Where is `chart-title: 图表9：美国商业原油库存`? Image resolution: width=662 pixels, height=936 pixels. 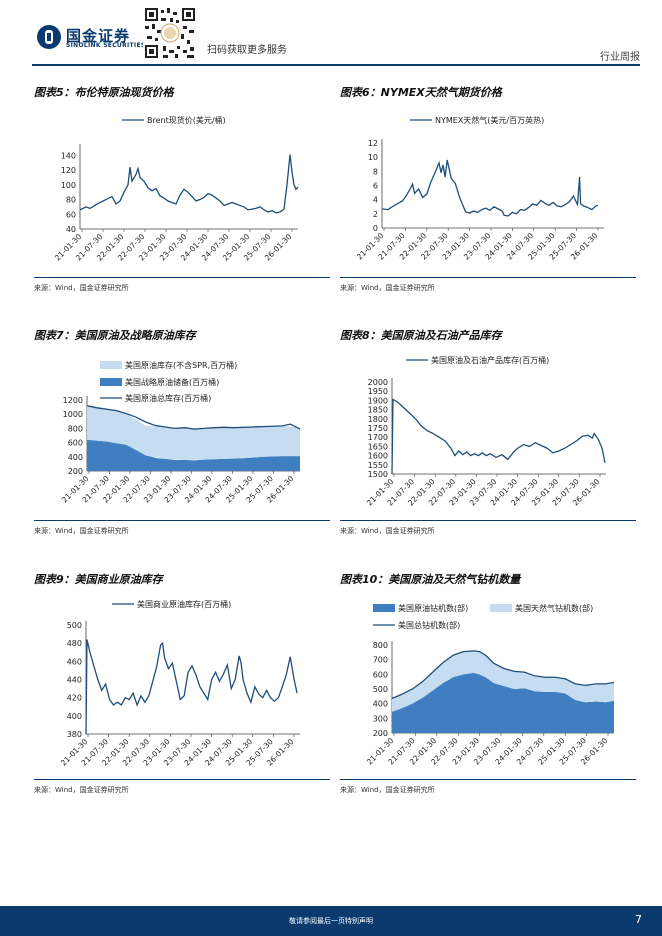 chart-title: 图表9：美国商业原油库存 is located at coordinates (98, 579).